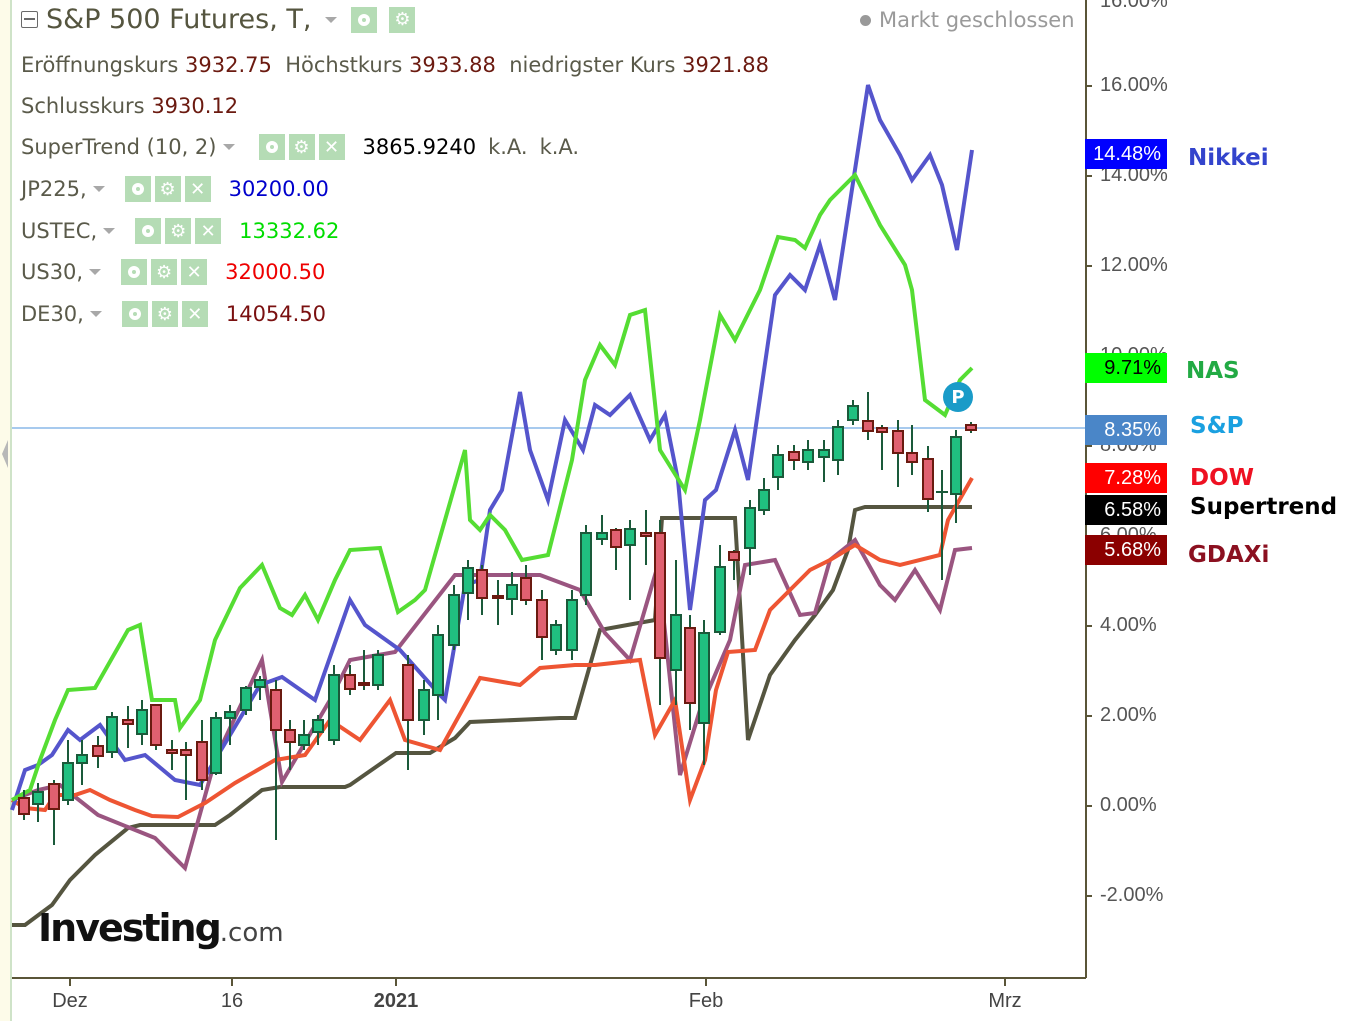  What do you see at coordinates (706, 1001) in the screenshot?
I see `x-tick: Feb` at bounding box center [706, 1001].